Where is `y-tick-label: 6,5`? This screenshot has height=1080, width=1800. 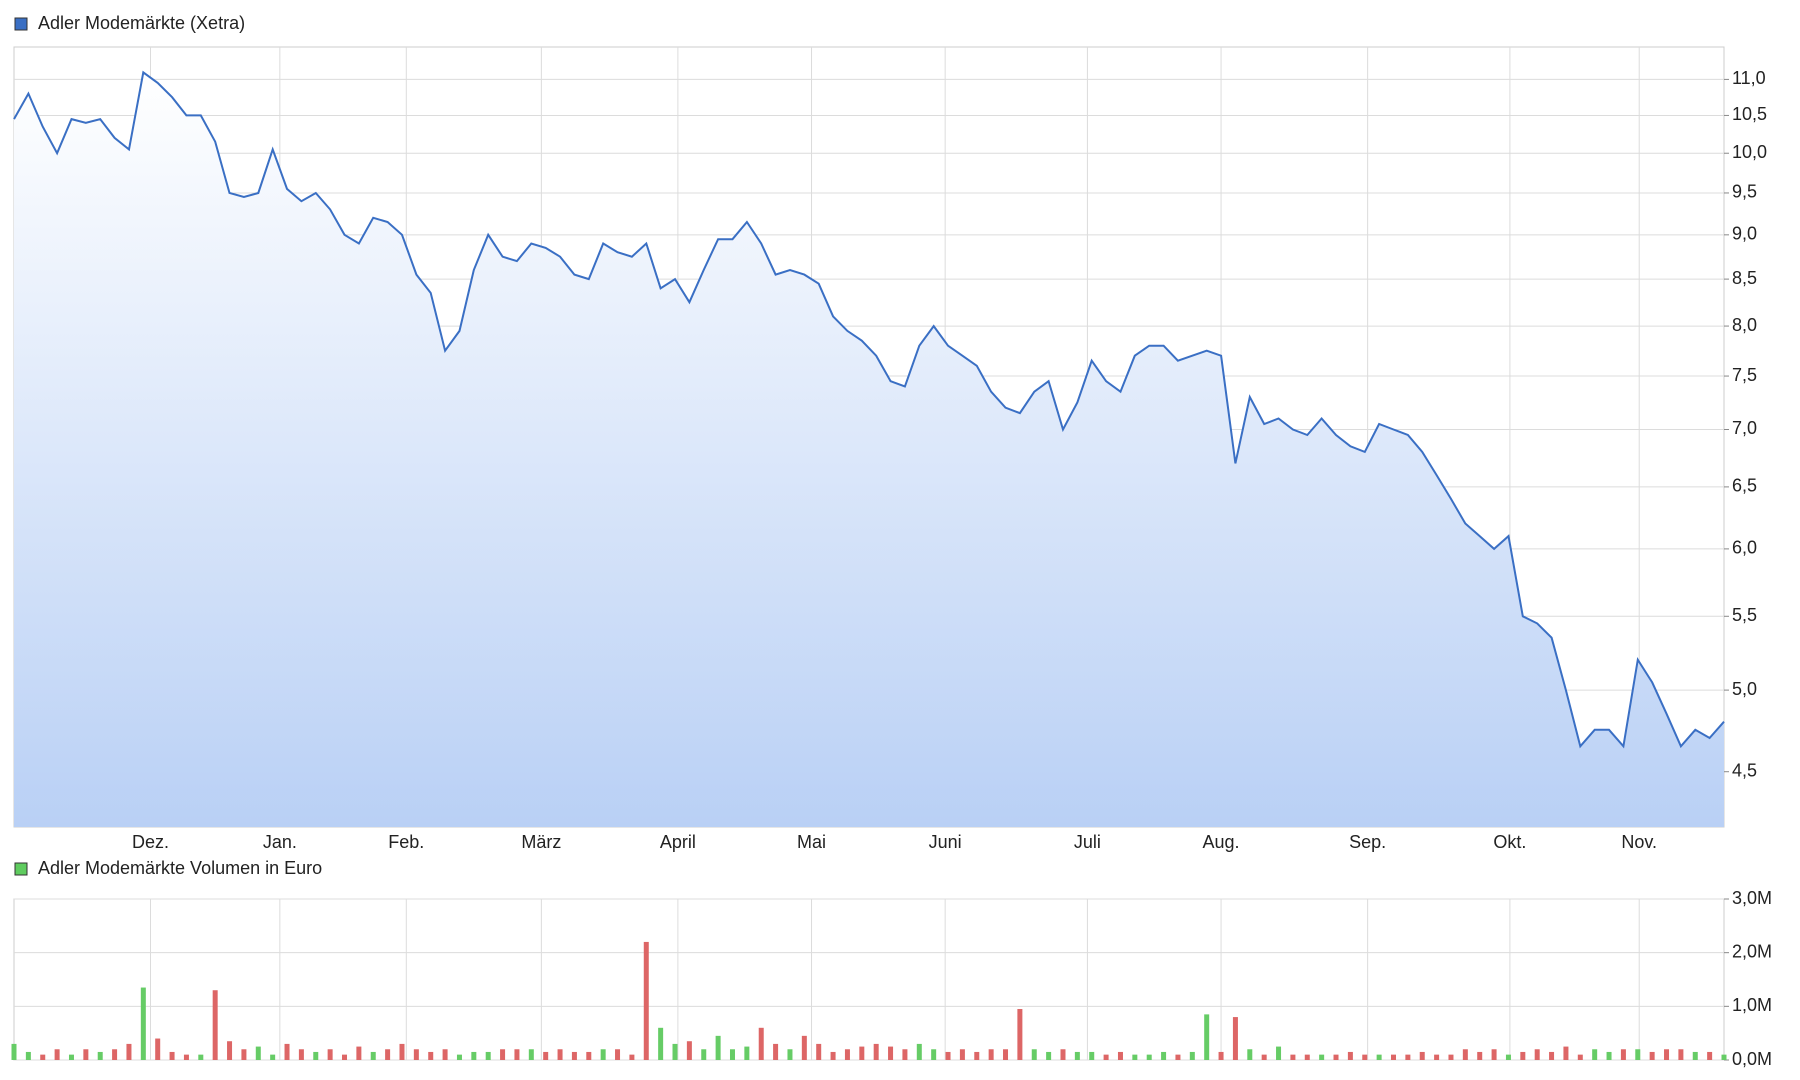 y-tick-label: 6,5 is located at coordinates (1744, 486).